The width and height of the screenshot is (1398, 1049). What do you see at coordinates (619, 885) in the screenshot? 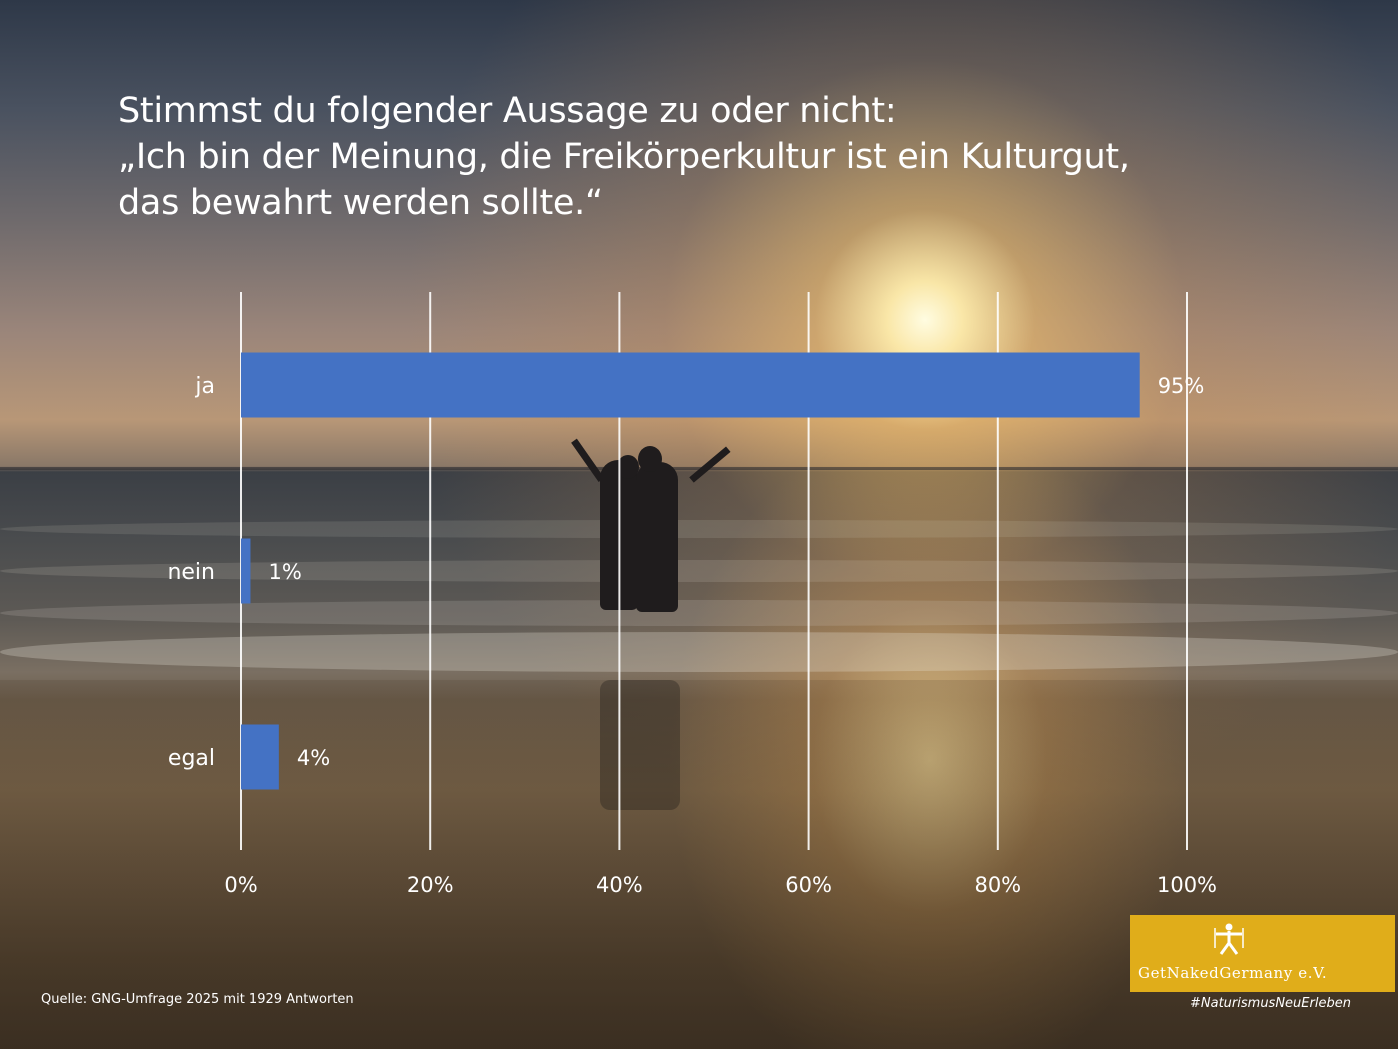
I see `x-tick-label: 40%` at bounding box center [619, 885].